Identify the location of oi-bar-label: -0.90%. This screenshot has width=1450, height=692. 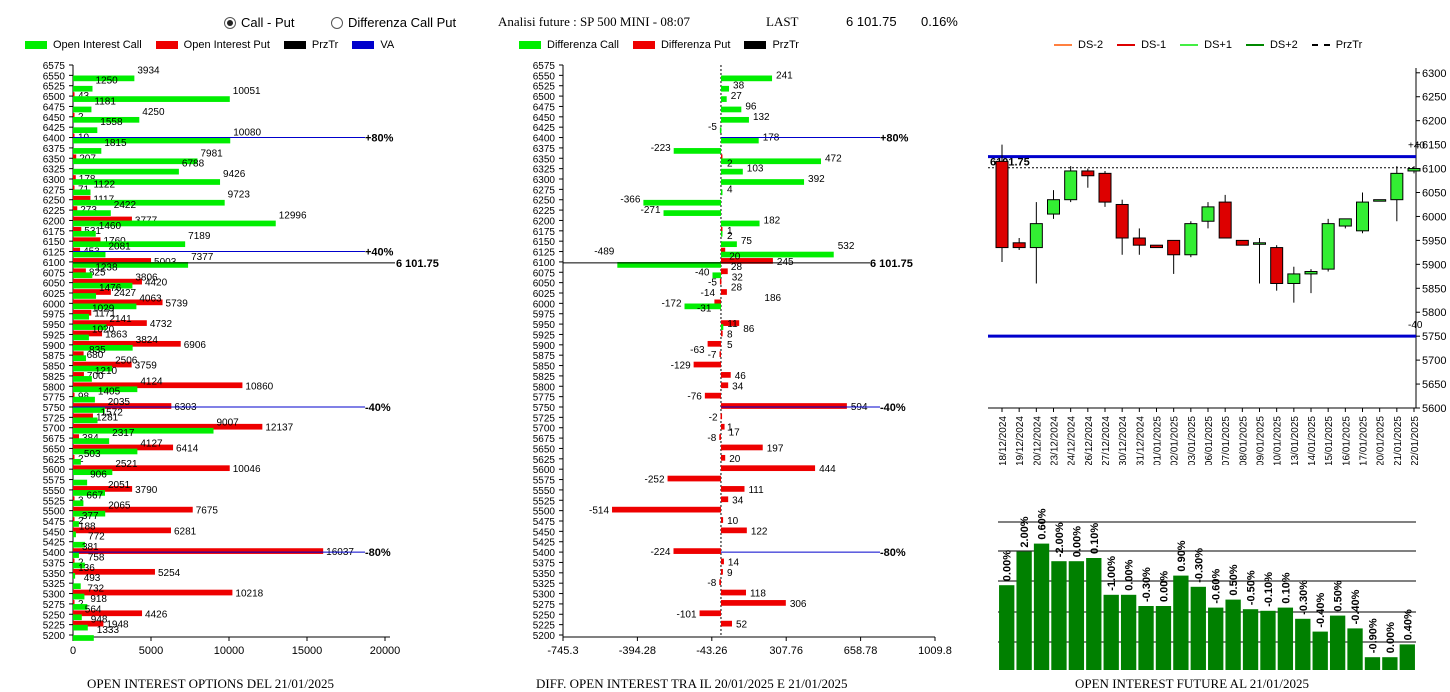
(1373, 635).